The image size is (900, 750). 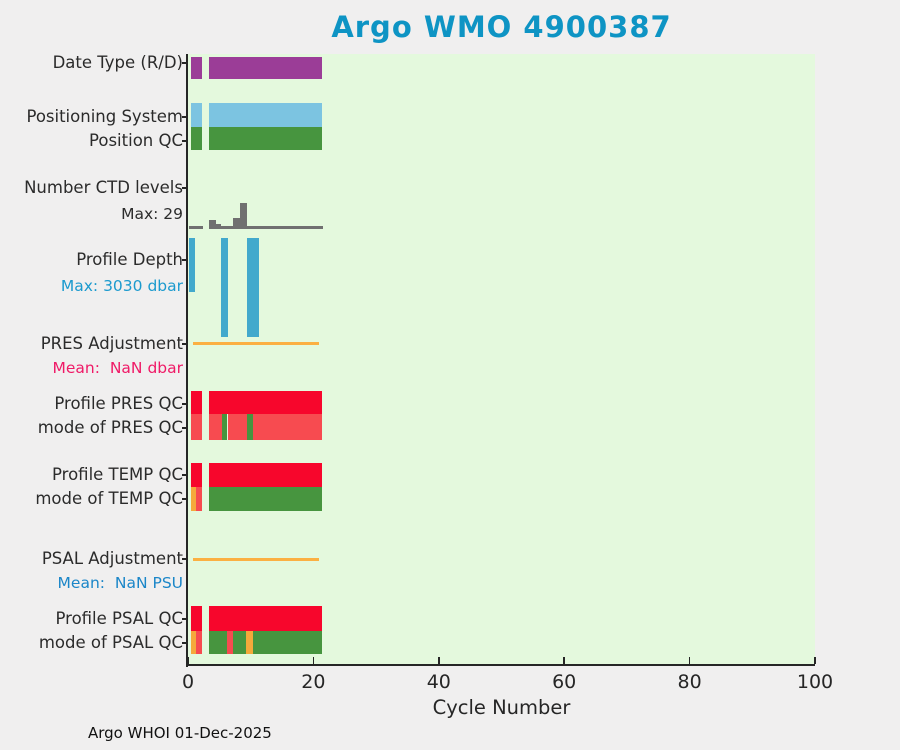 What do you see at coordinates (501, 707) in the screenshot?
I see `x-axis-label: Cycle Number` at bounding box center [501, 707].